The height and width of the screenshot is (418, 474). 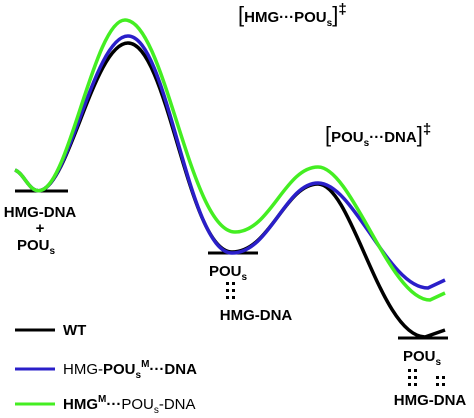 What do you see at coordinates (40, 212) in the screenshot?
I see `reactant-label: HMG-DNA` at bounding box center [40, 212].